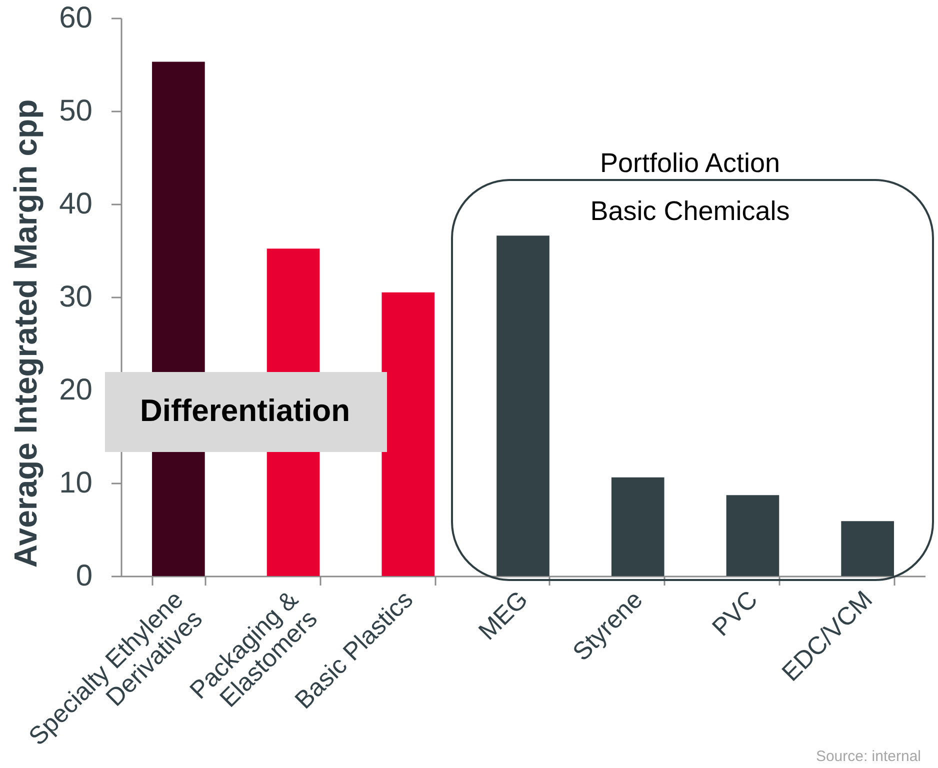 The width and height of the screenshot is (938, 768). Describe the element at coordinates (75, 111) in the screenshot. I see `y-tick-label: 50` at that location.